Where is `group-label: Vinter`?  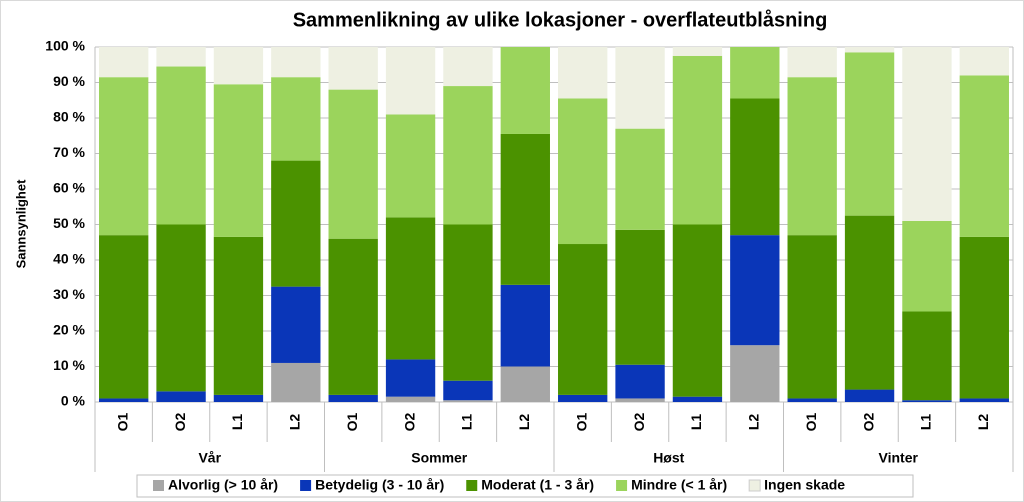 group-label: Vinter is located at coordinates (899, 458).